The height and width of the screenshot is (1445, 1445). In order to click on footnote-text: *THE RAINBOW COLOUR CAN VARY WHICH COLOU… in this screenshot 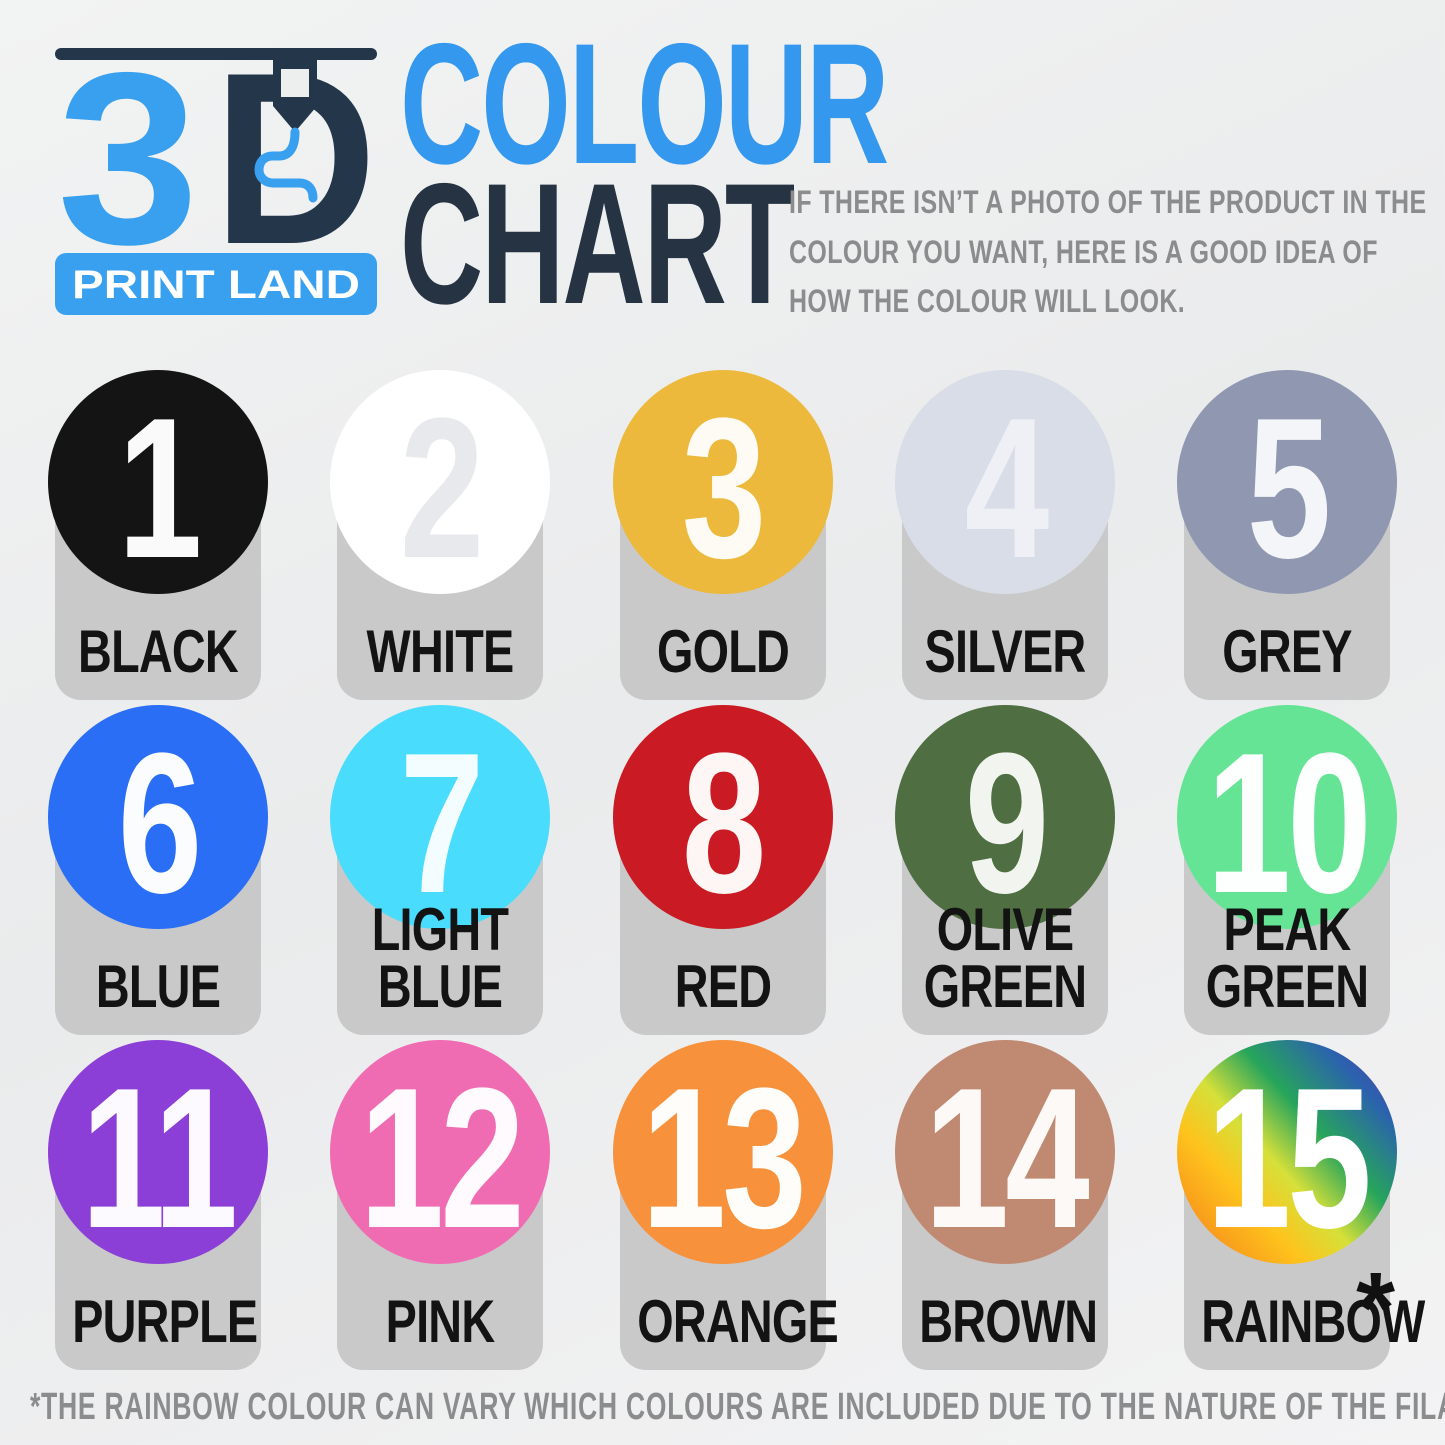, I will do `click(737, 1407)`.